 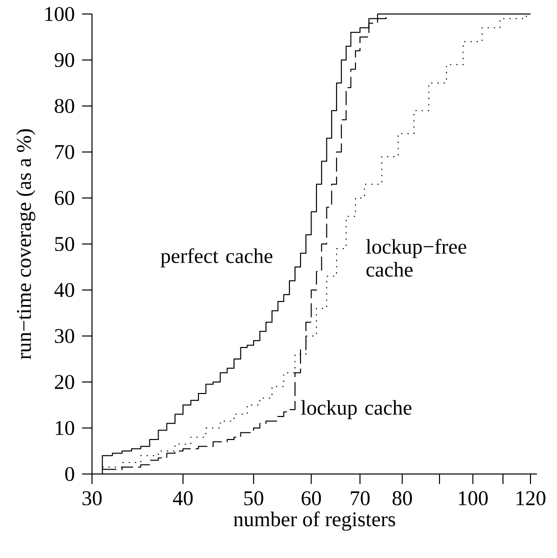 What do you see at coordinates (64, 106) in the screenshot?
I see `y-tick-label: 80` at bounding box center [64, 106].